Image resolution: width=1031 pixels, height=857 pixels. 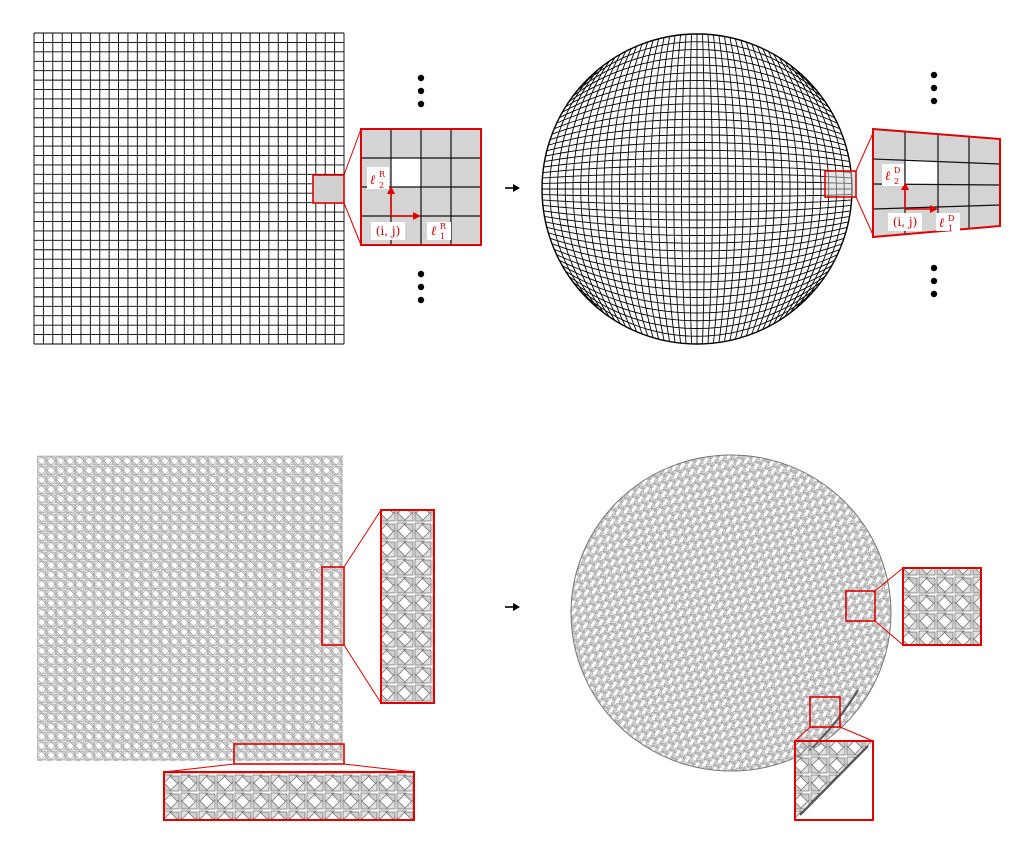 What do you see at coordinates (512, 607) in the screenshot?
I see `map-arrow-bottom` at bounding box center [512, 607].